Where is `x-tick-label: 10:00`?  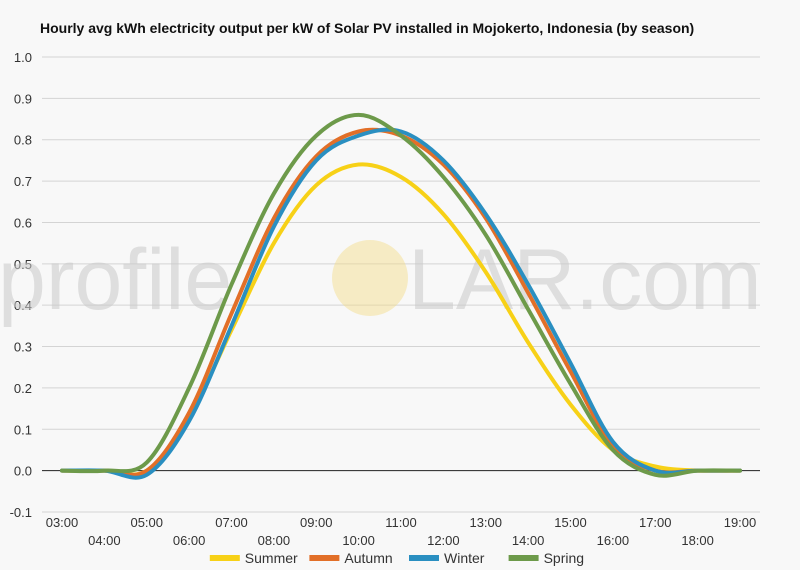 x-tick-label: 10:00 is located at coordinates (358, 540).